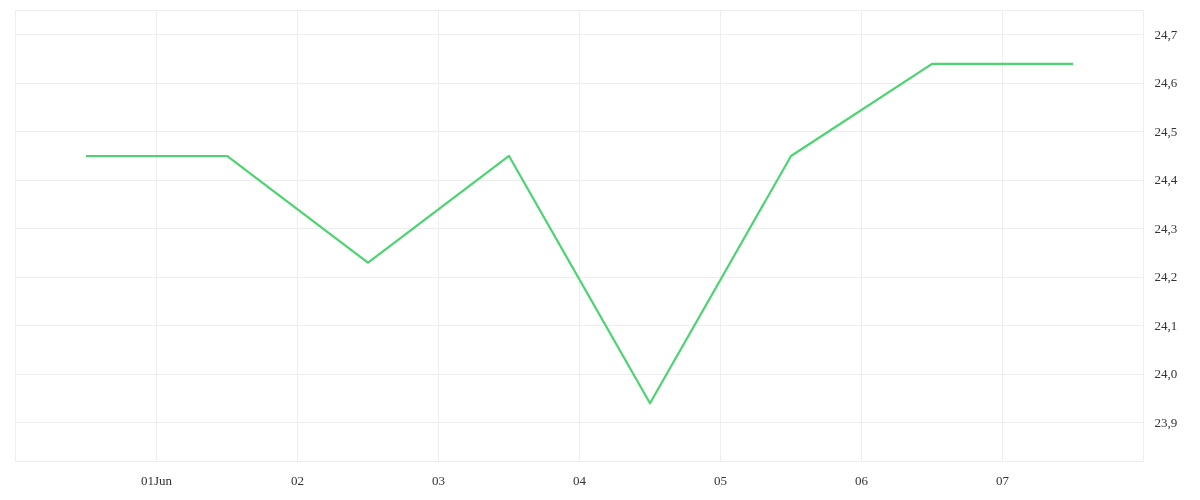  Describe the element at coordinates (438, 480) in the screenshot. I see `x-tick-label: 03` at that location.